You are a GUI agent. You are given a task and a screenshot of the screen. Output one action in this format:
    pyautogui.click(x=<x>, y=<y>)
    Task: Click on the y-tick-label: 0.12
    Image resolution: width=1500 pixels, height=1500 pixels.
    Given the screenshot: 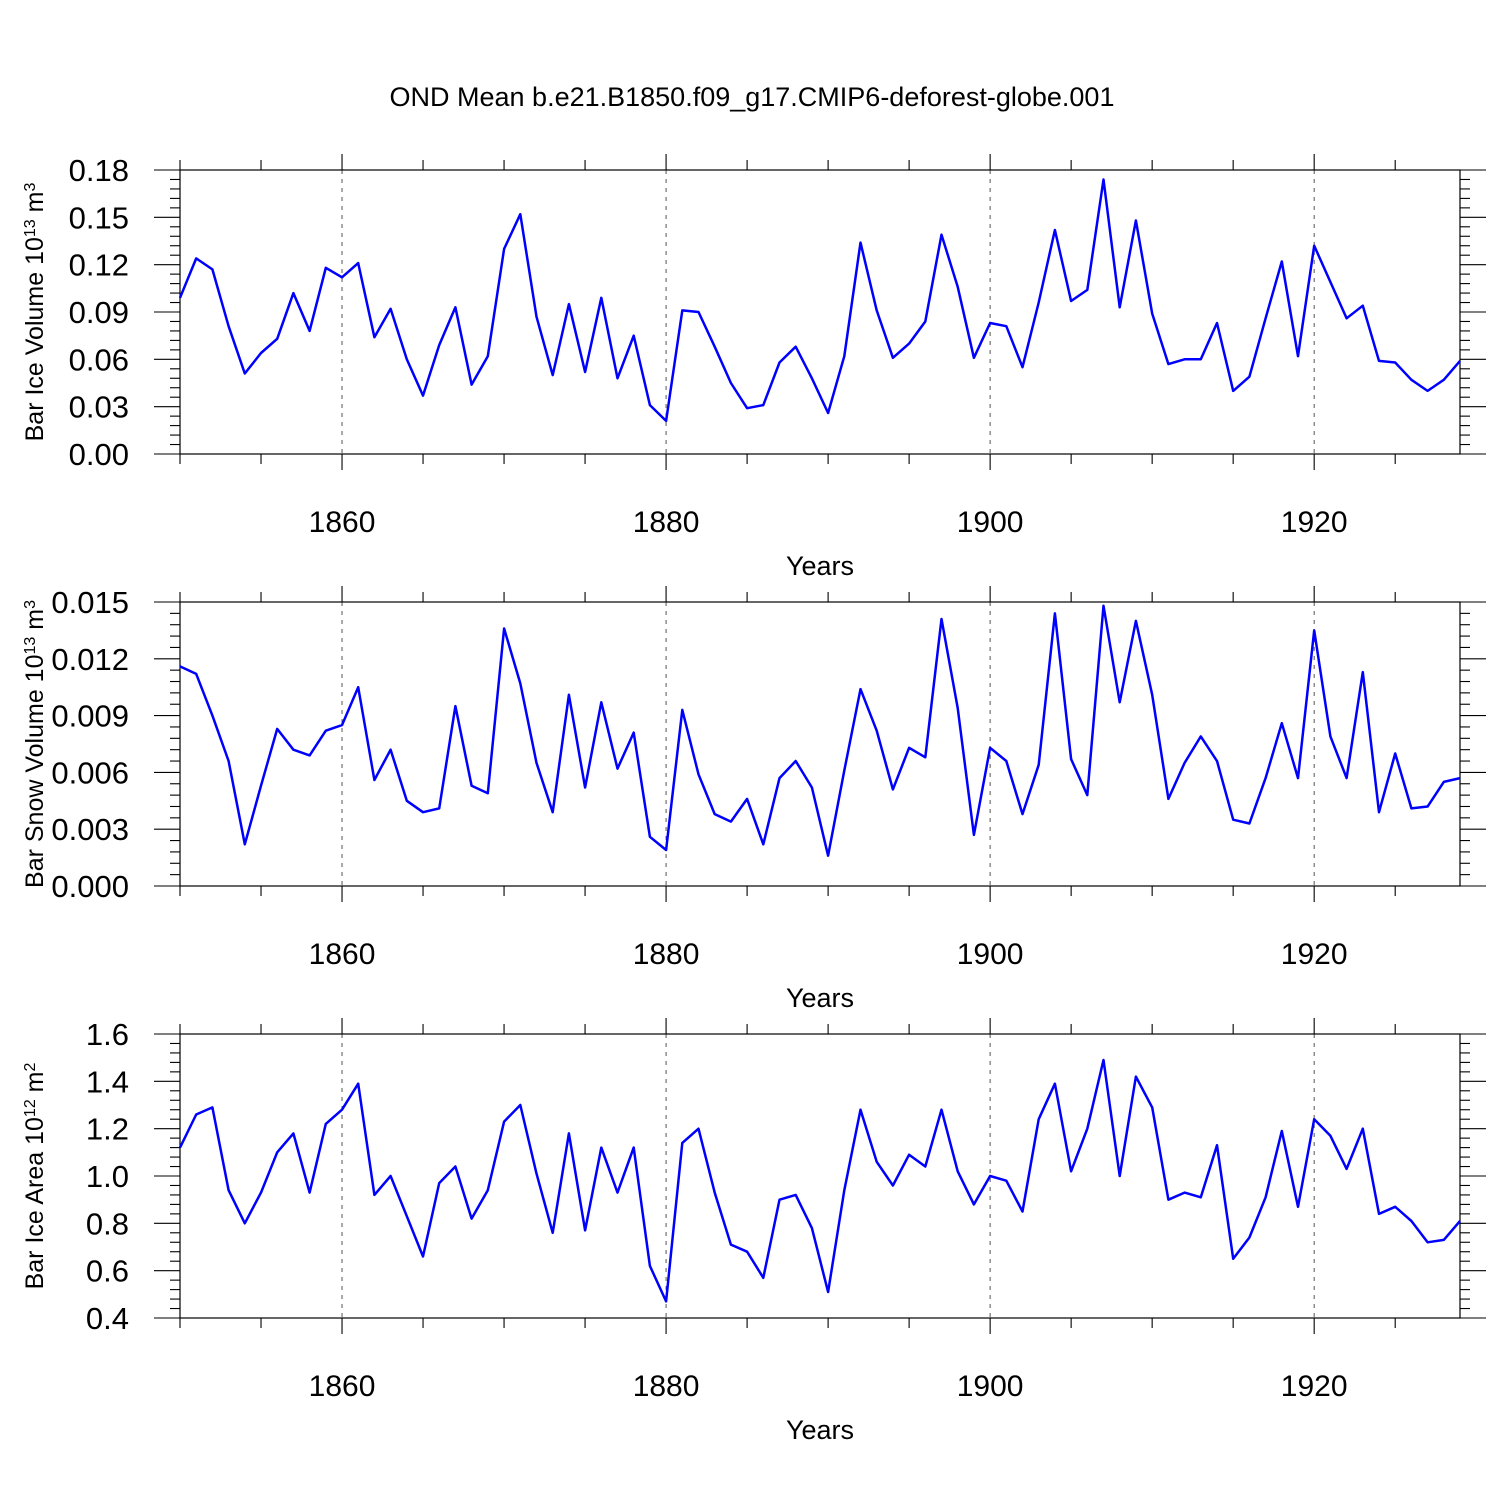 What is the action you would take?
    pyautogui.click(x=99, y=265)
    